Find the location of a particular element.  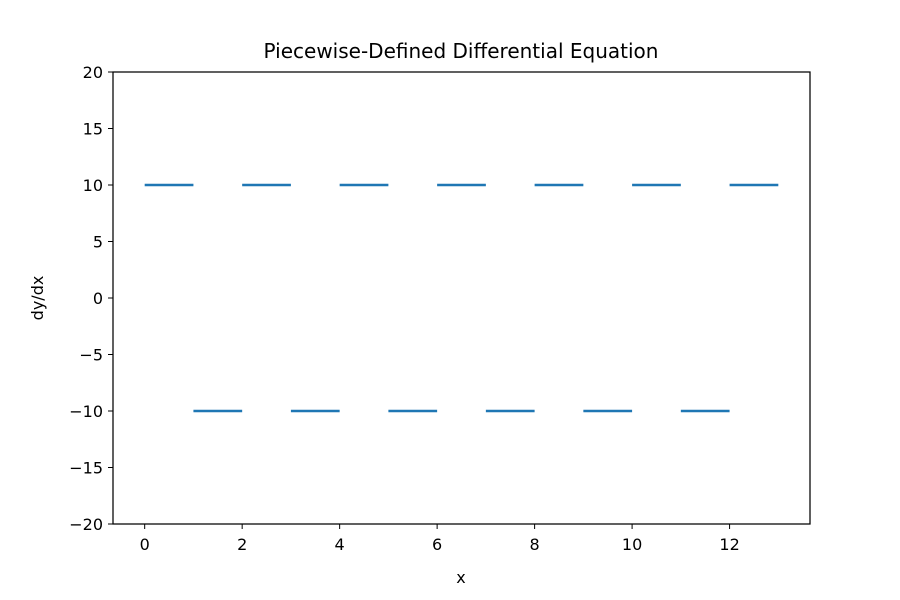

y-tick-label: 20 is located at coordinates (93, 72).